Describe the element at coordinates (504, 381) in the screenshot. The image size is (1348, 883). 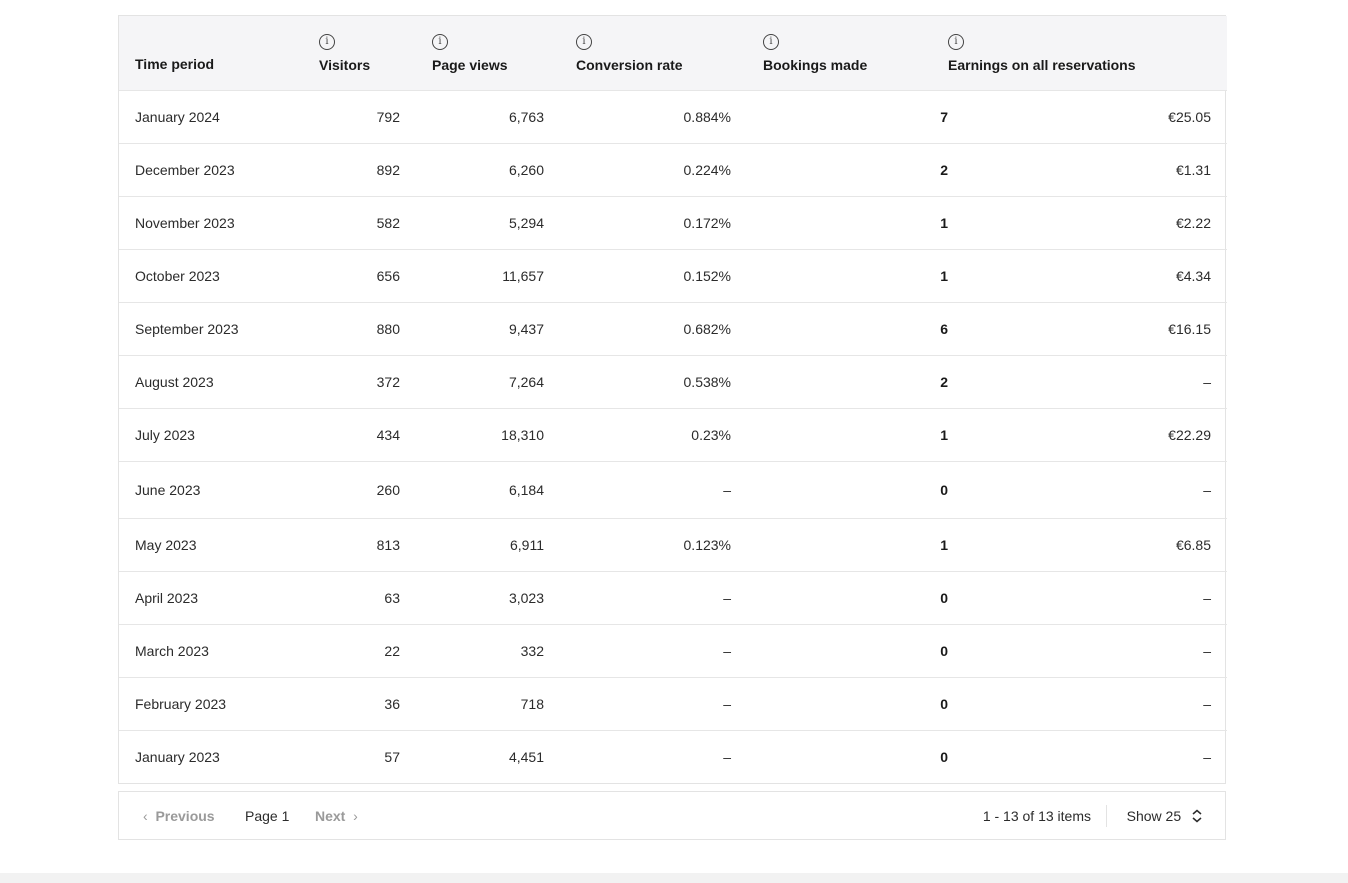
I see `cell-page-views: 7,264` at that location.